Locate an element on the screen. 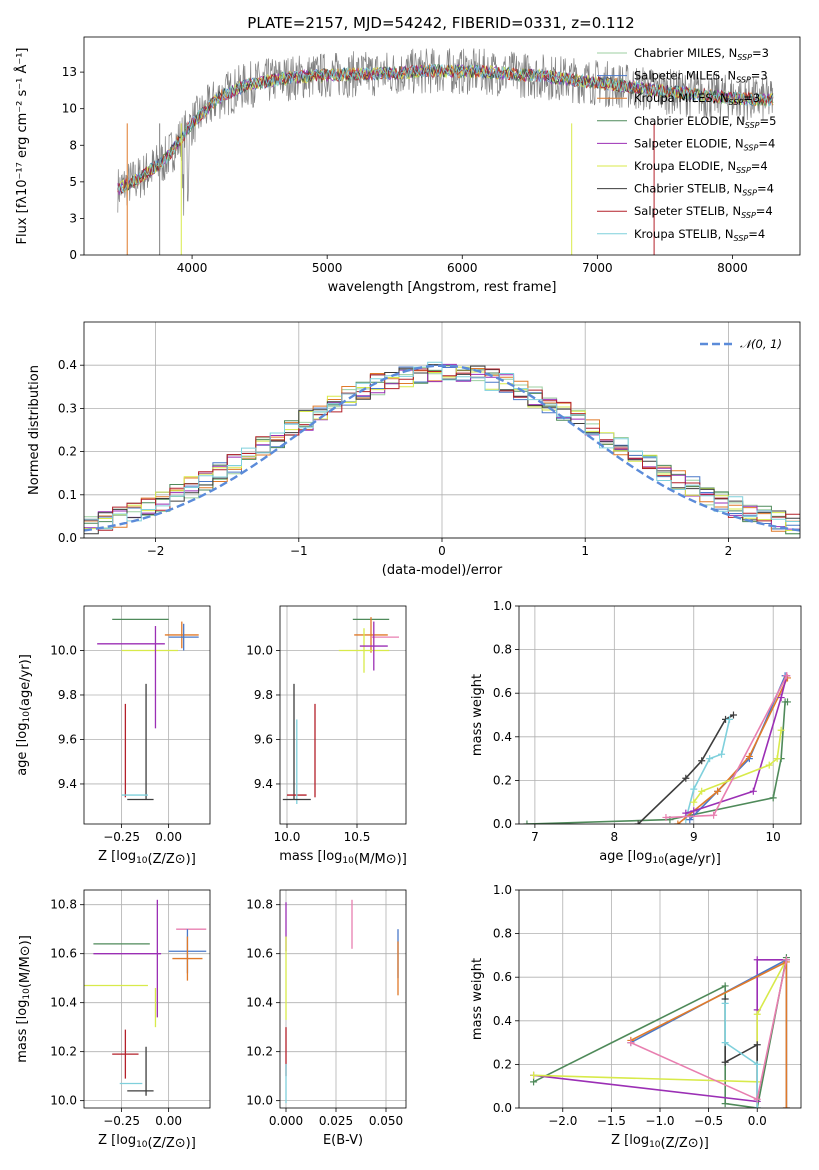 Image resolution: width=819 pixels, height=1170 pixels. y-tick-label: 5 is located at coordinates (73, 182).